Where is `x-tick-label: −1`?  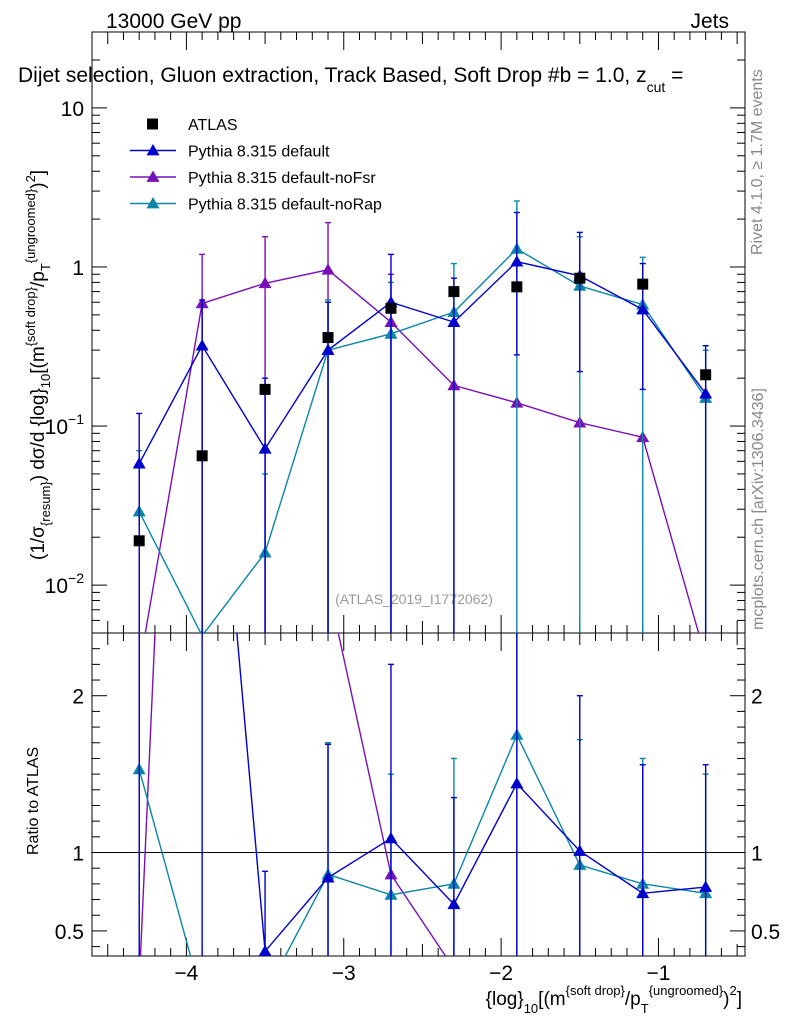 x-tick-label: −1 is located at coordinates (658, 973).